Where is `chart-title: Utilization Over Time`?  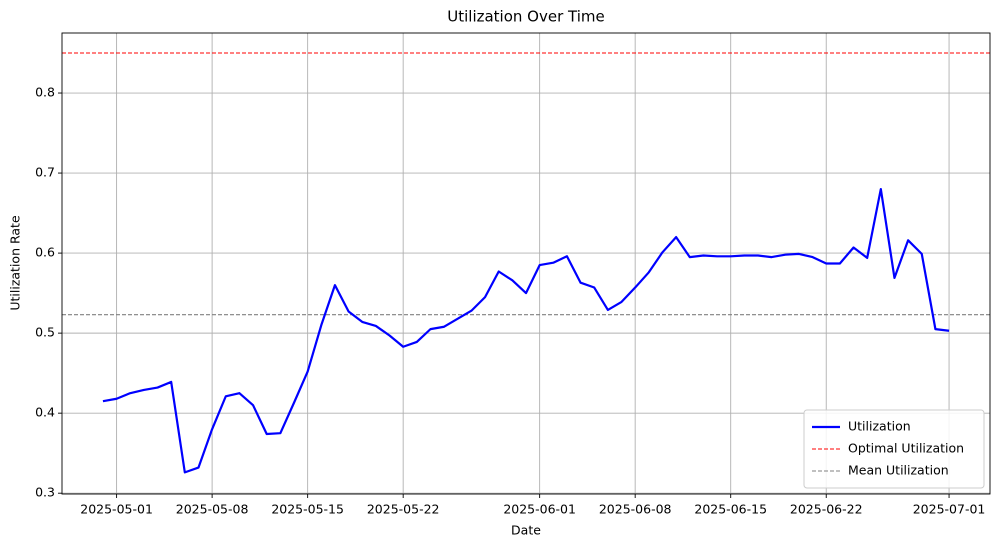 chart-title: Utilization Over Time is located at coordinates (526, 17).